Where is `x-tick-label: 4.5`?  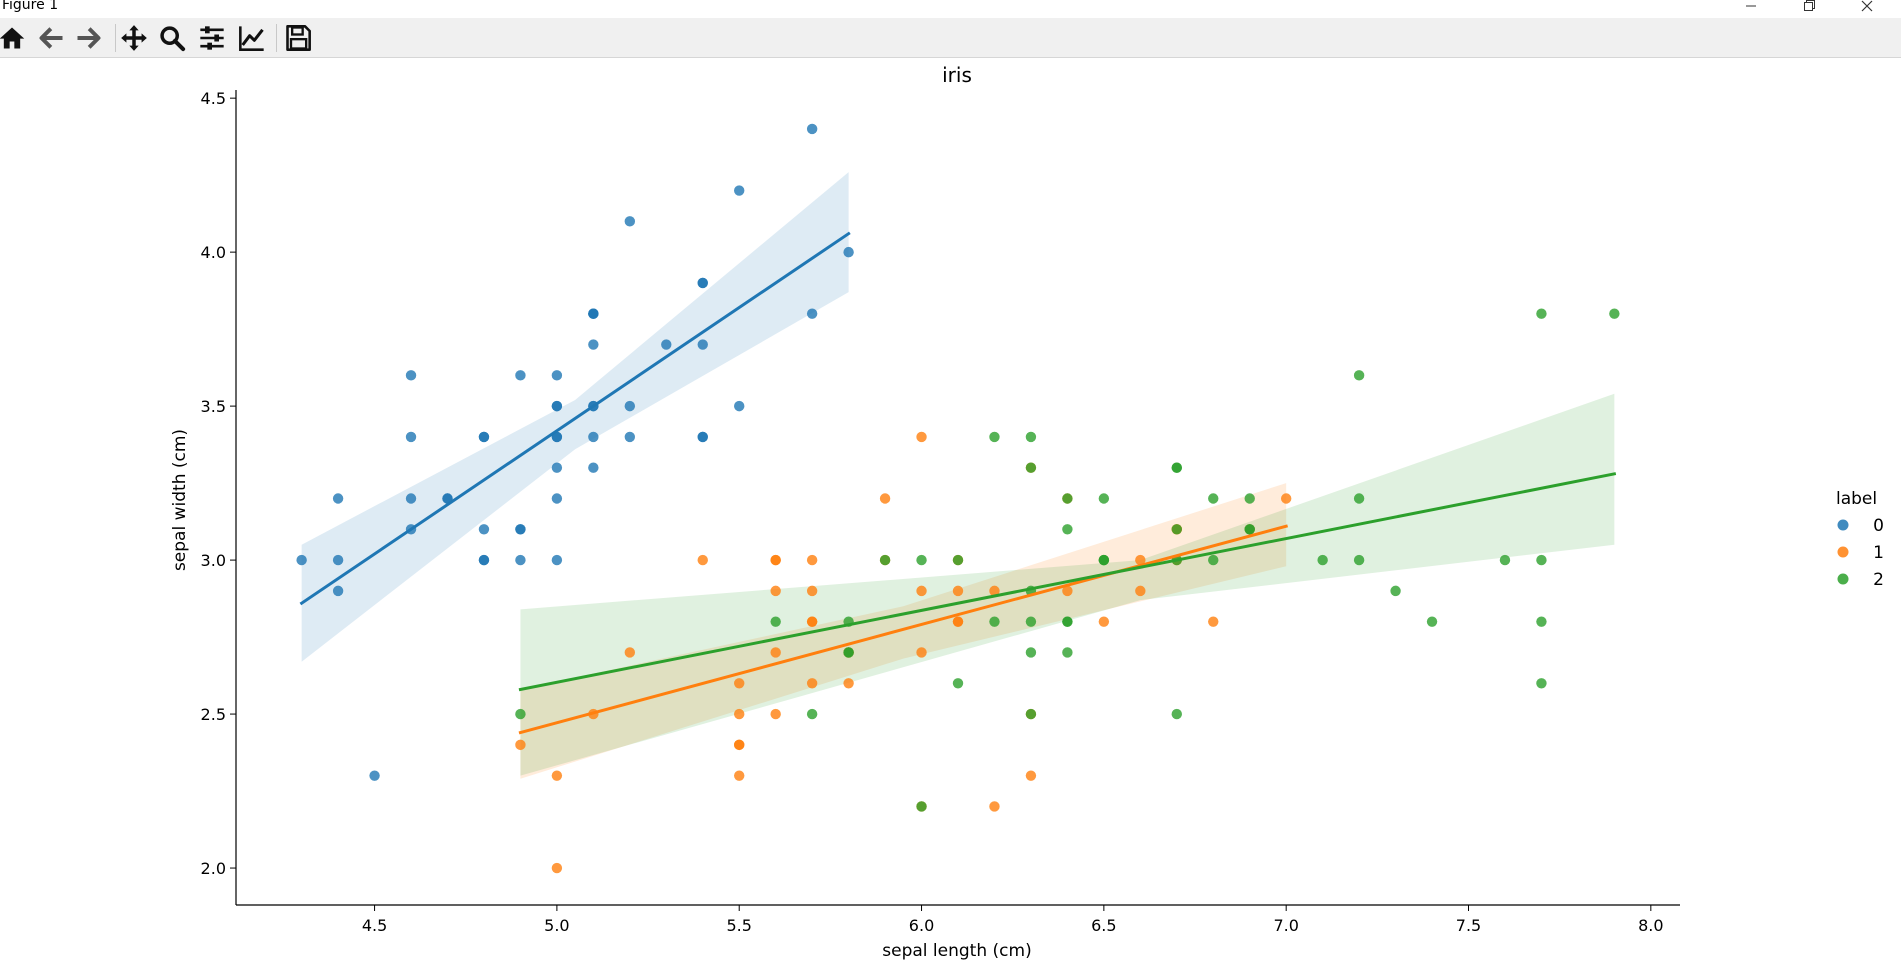
x-tick-label: 4.5 is located at coordinates (374, 925).